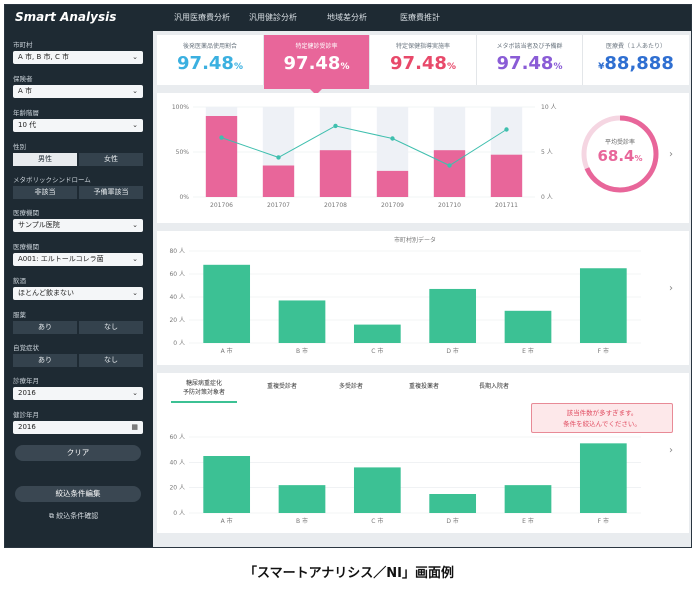 The height and width of the screenshot is (594, 698). I want to click on warning-line-2: 条件を絞込んでください。, so click(602, 424).